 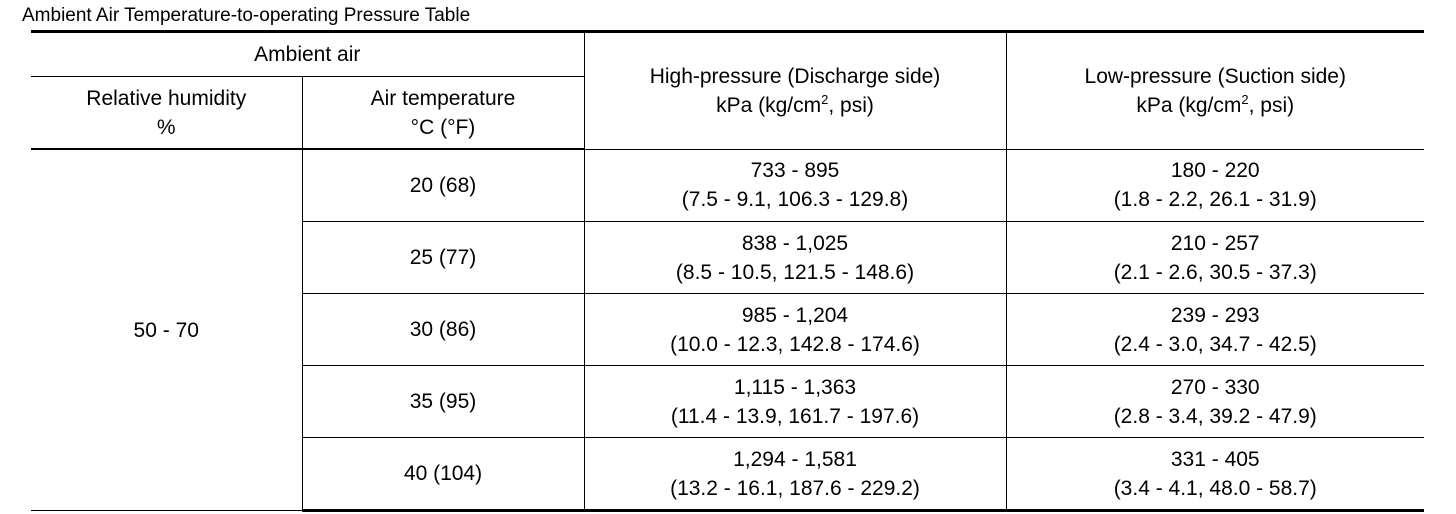 I want to click on temp-cell: 25 (77), so click(x=443, y=257).